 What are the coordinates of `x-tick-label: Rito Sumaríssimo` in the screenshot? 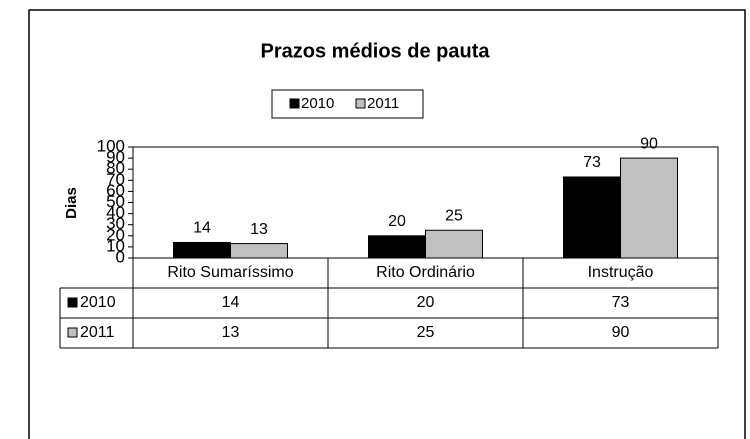 It's located at (230, 272).